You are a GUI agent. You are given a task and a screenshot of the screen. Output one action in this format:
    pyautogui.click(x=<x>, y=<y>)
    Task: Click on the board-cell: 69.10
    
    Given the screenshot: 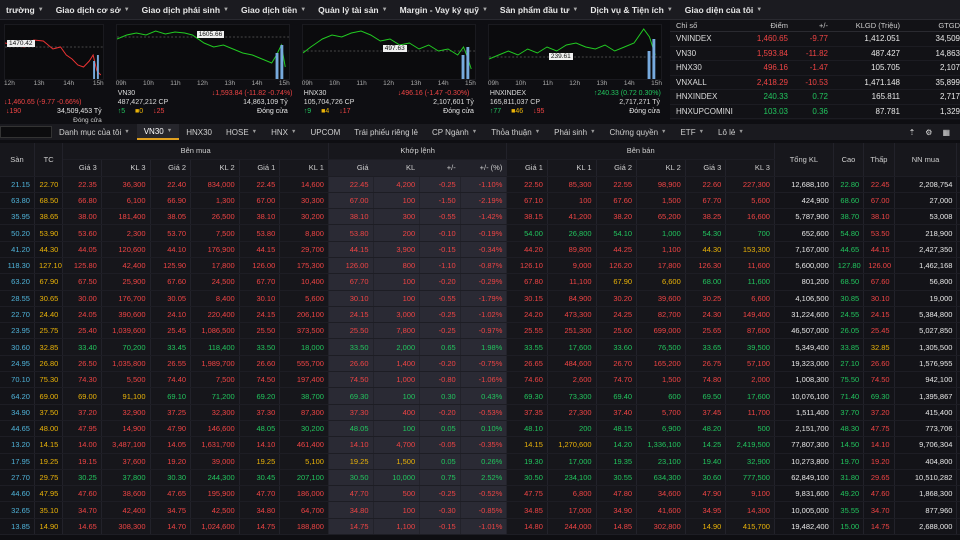 What is the action you would take?
    pyautogui.click(x=171, y=396)
    